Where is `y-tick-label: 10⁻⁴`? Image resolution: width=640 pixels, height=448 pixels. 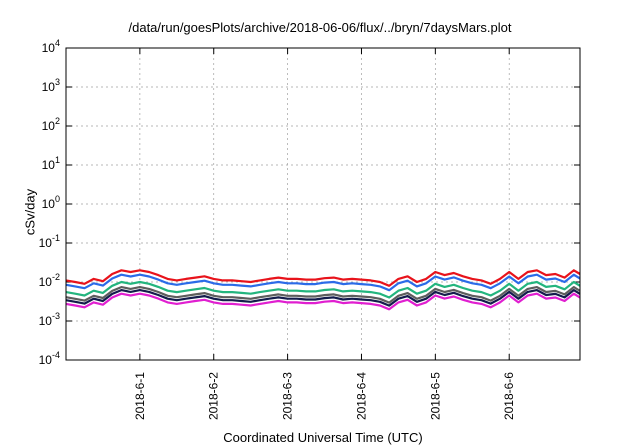
y-tick-label: 10⁻⁴ is located at coordinates (49, 358).